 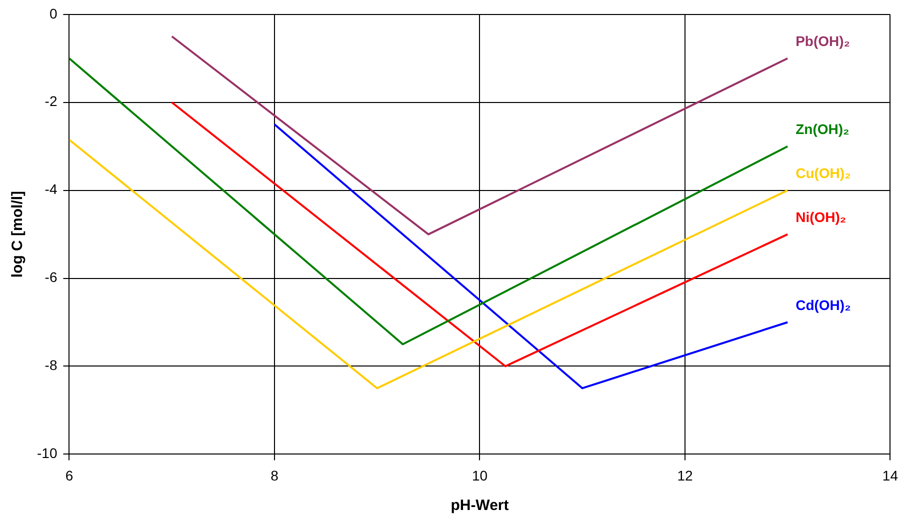 What do you see at coordinates (823, 305) in the screenshot?
I see `series-label: Cd(OH)₂` at bounding box center [823, 305].